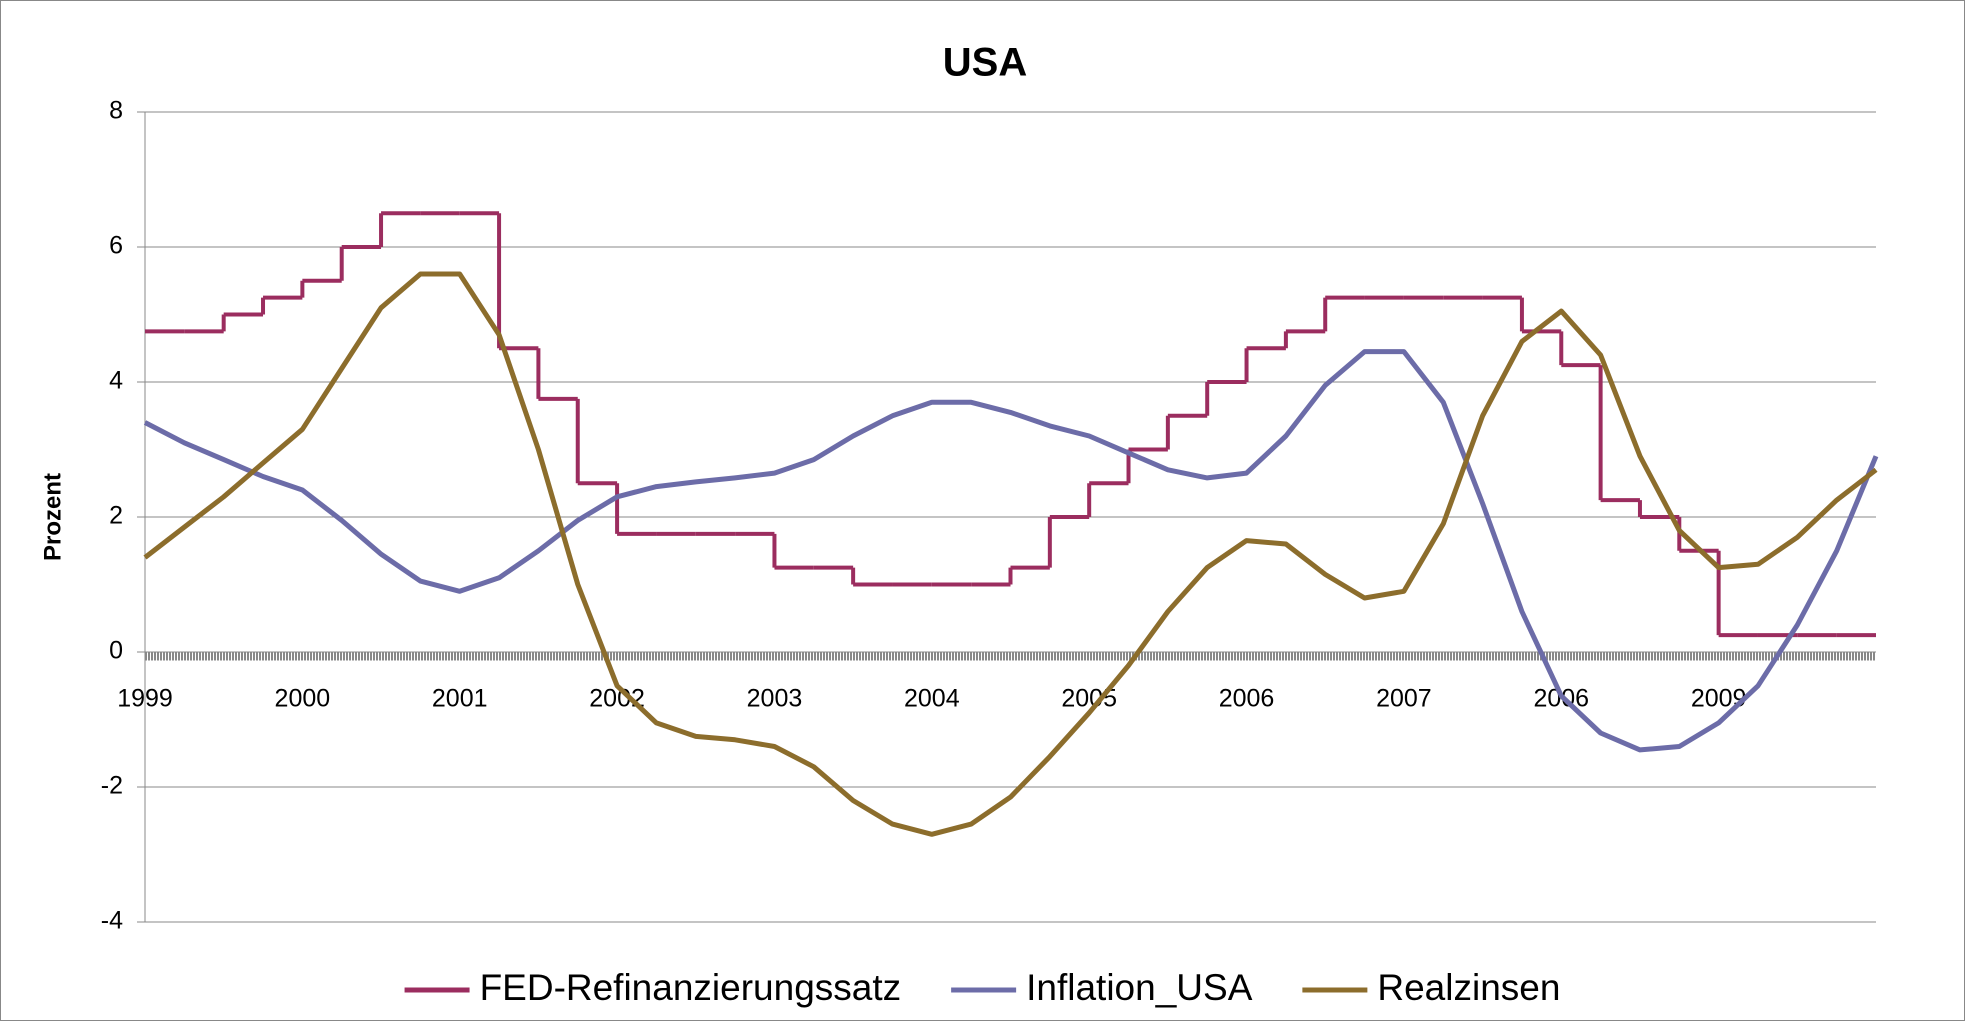 The width and height of the screenshot is (1965, 1021). What do you see at coordinates (112, 921) in the screenshot?
I see `y-tick-label: -4` at bounding box center [112, 921].